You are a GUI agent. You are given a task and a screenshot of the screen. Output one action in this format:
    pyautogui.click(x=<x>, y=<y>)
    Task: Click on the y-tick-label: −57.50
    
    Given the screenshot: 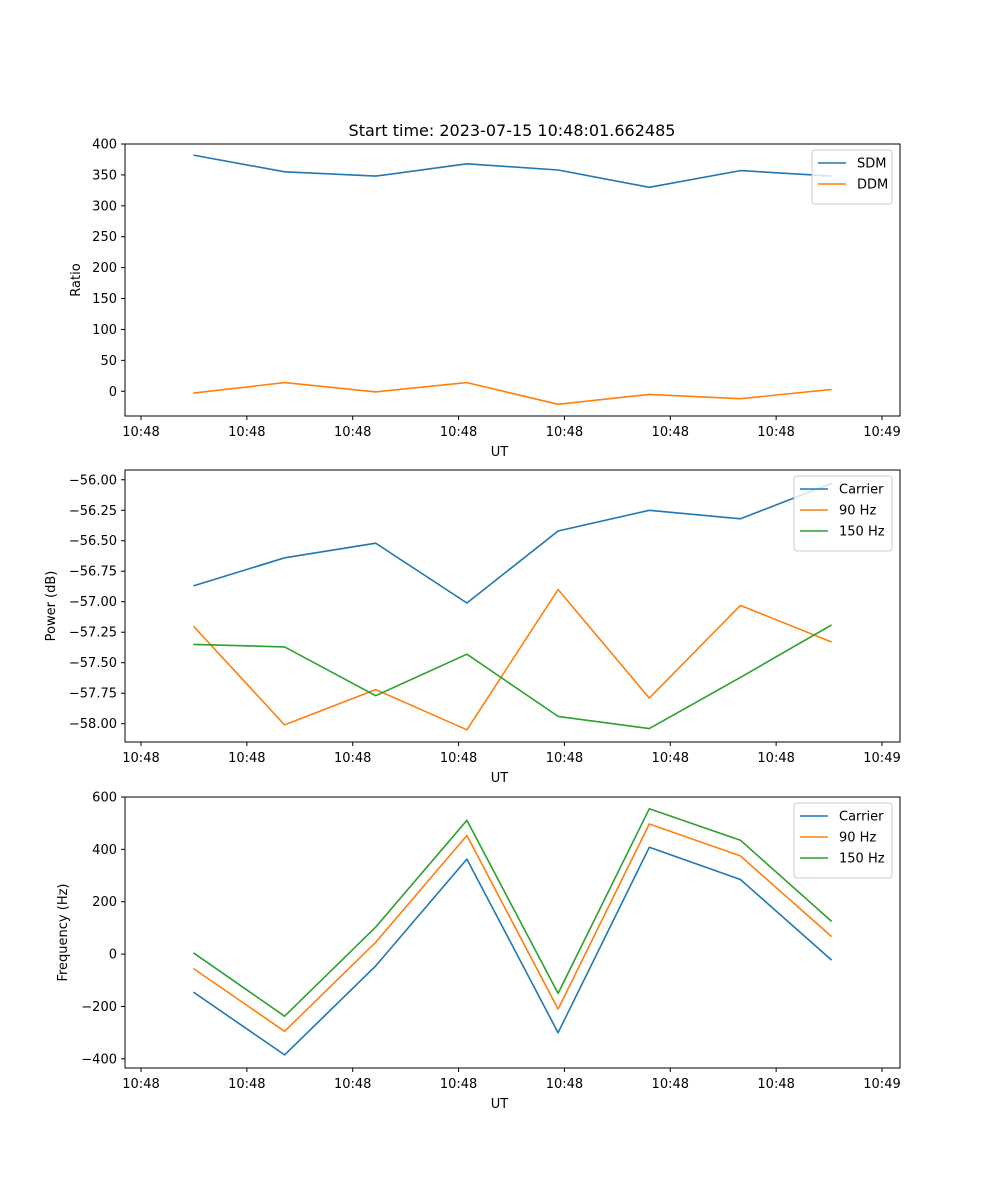 What is the action you would take?
    pyautogui.click(x=93, y=663)
    